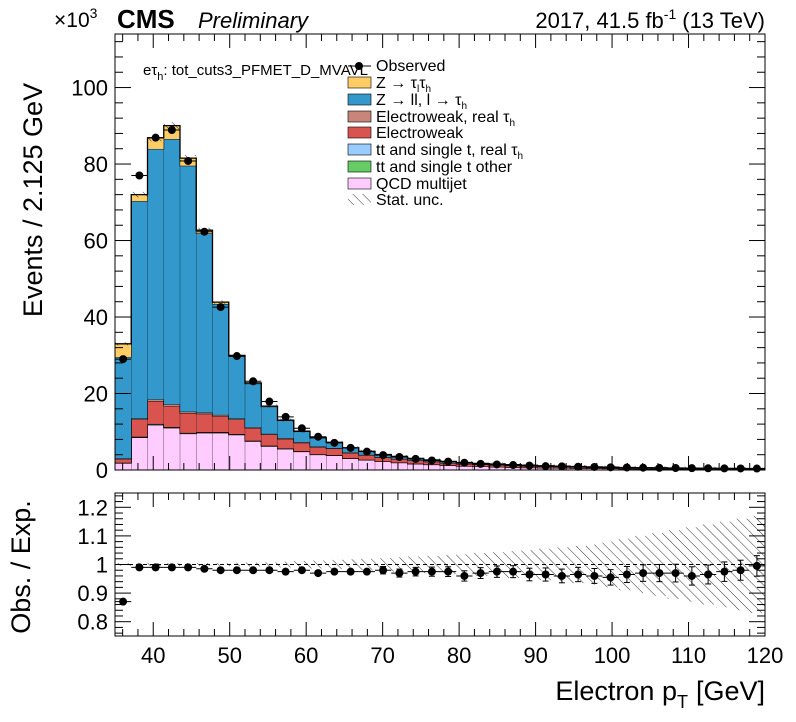 This screenshot has height=722, width=796. Describe the element at coordinates (440, 580) in the screenshot. I see `ratio-points` at that location.